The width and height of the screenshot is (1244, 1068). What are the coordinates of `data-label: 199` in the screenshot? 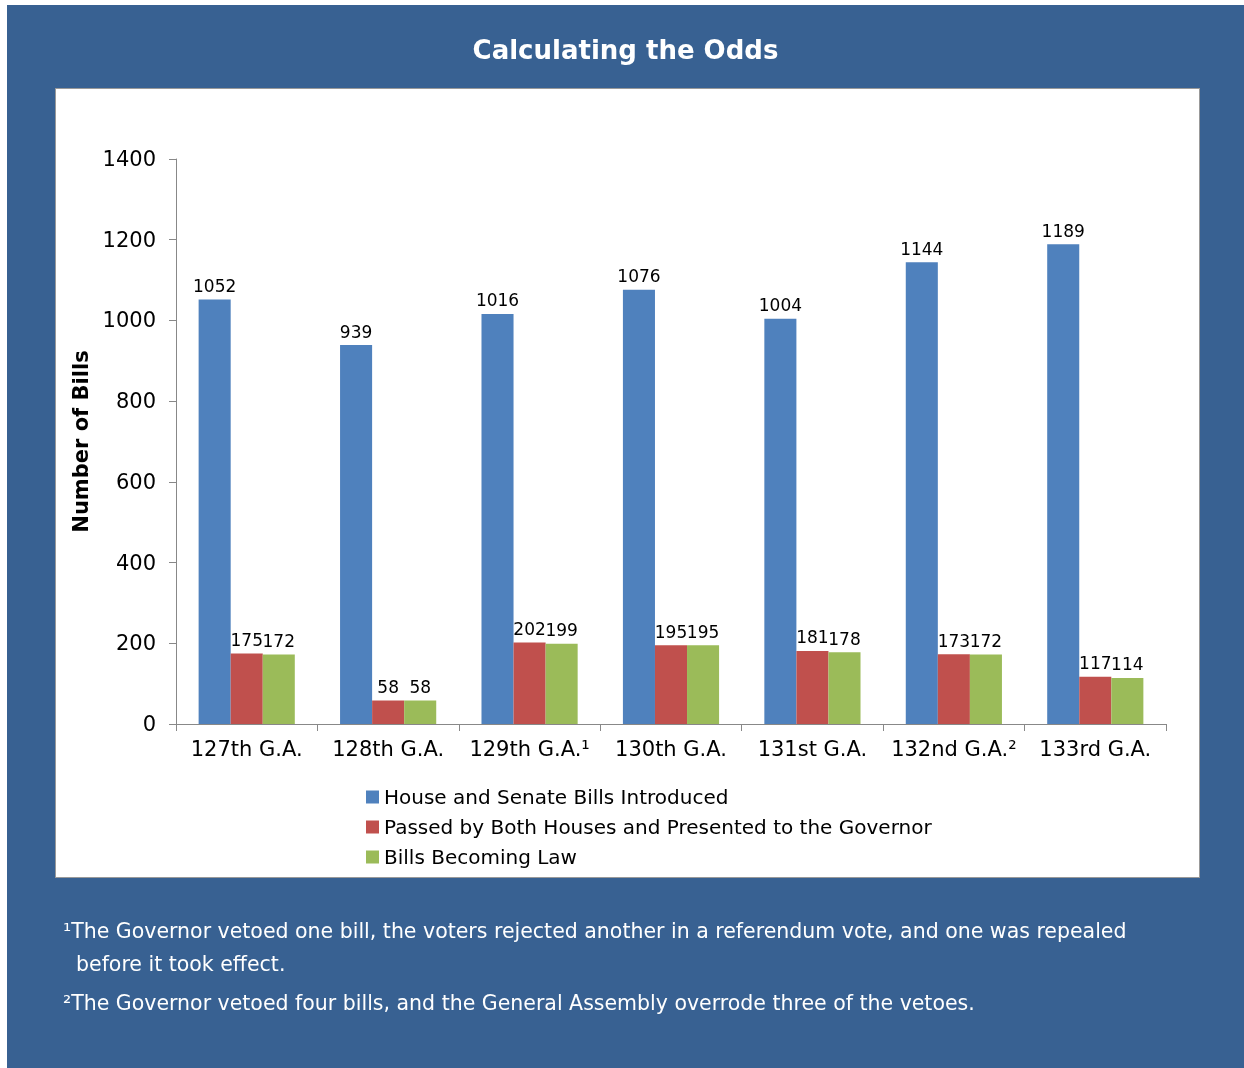 It's located at (561, 630).